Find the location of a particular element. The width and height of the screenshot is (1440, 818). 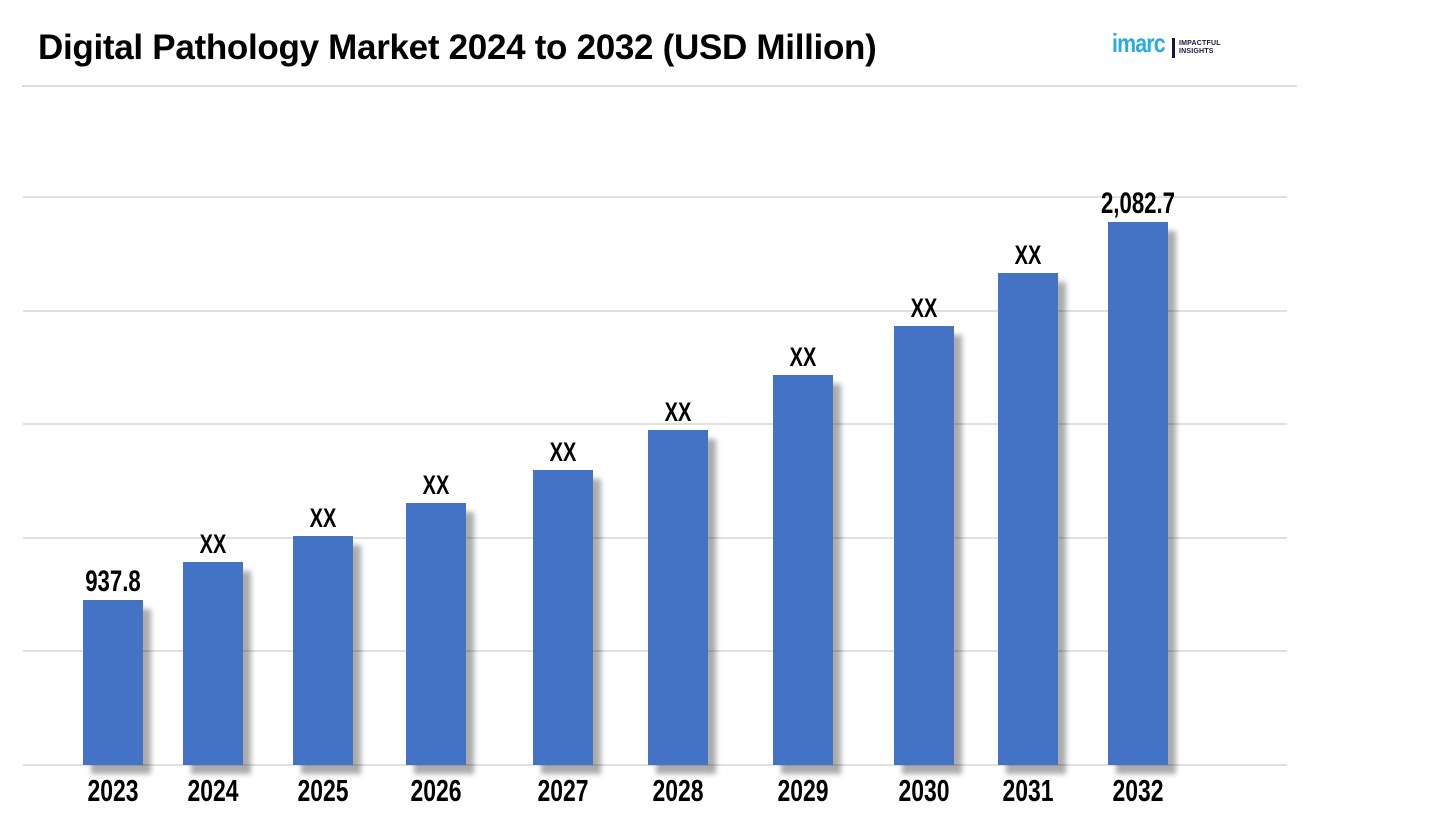

x-axis-label-2025: 2025 is located at coordinates (323, 790).